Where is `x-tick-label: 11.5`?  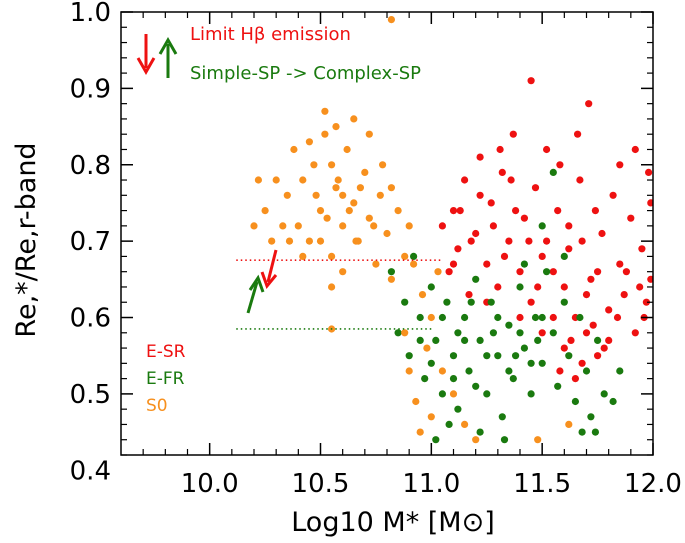 x-tick-label: 11.5 is located at coordinates (542, 484).